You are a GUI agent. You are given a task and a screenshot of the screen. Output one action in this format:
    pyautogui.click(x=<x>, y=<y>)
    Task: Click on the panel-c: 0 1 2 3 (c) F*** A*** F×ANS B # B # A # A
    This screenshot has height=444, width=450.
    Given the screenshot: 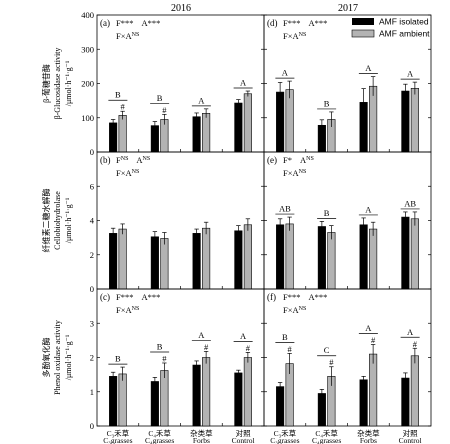 What is the action you would take?
    pyautogui.click(x=177, y=359)
    